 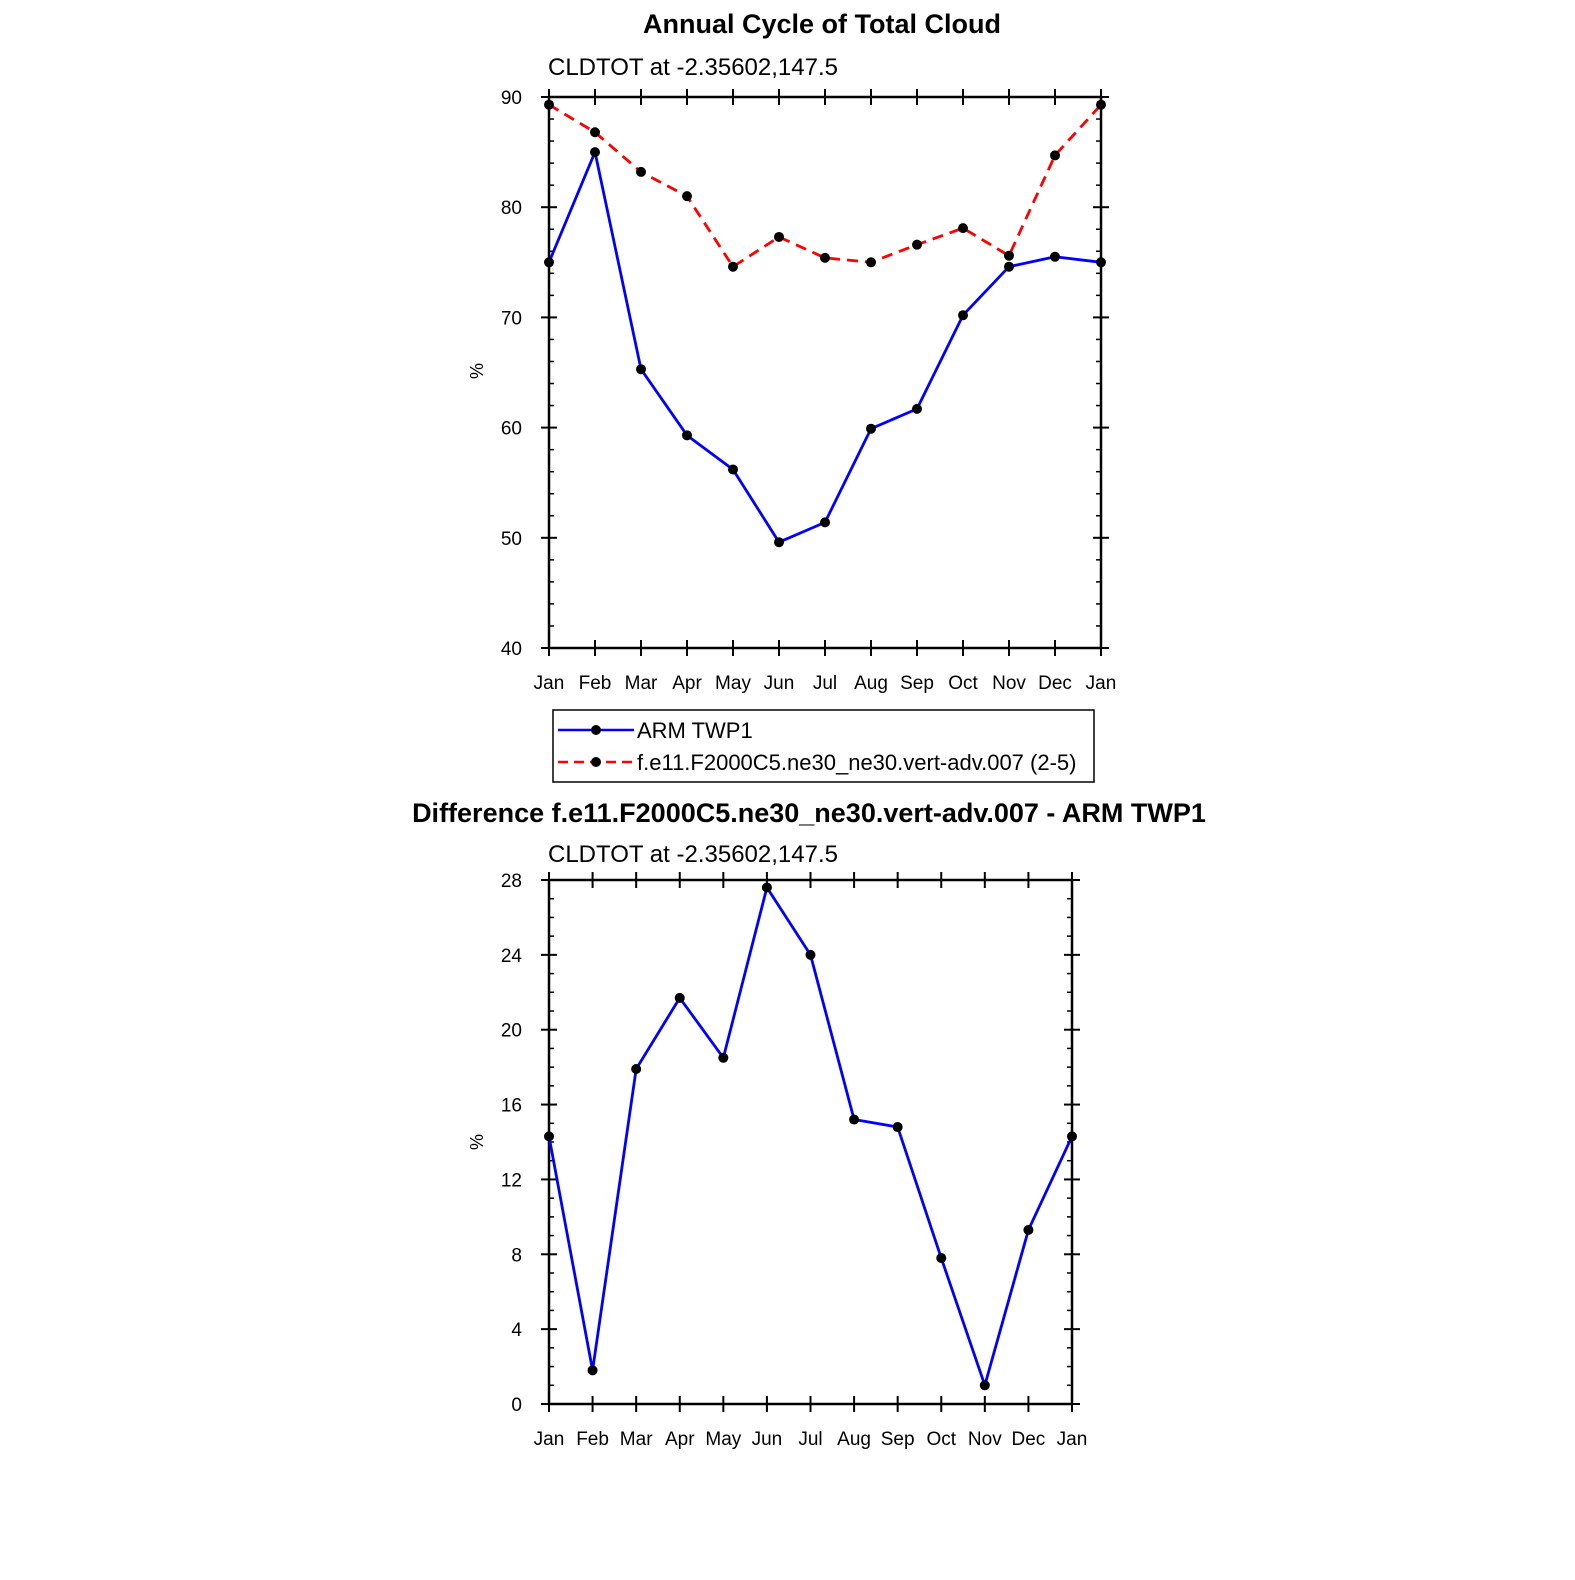 What do you see at coordinates (1055, 683) in the screenshot?
I see `chart1-xtick-label: Dec` at bounding box center [1055, 683].